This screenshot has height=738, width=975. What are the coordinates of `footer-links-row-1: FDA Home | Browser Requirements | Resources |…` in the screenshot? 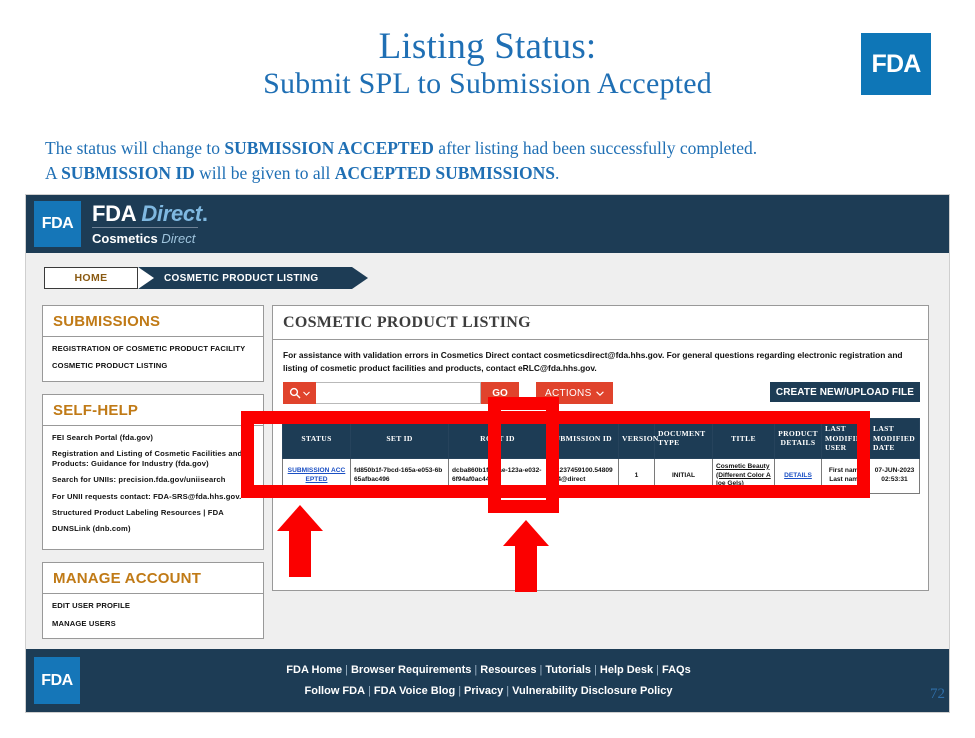 It's located at (487, 670).